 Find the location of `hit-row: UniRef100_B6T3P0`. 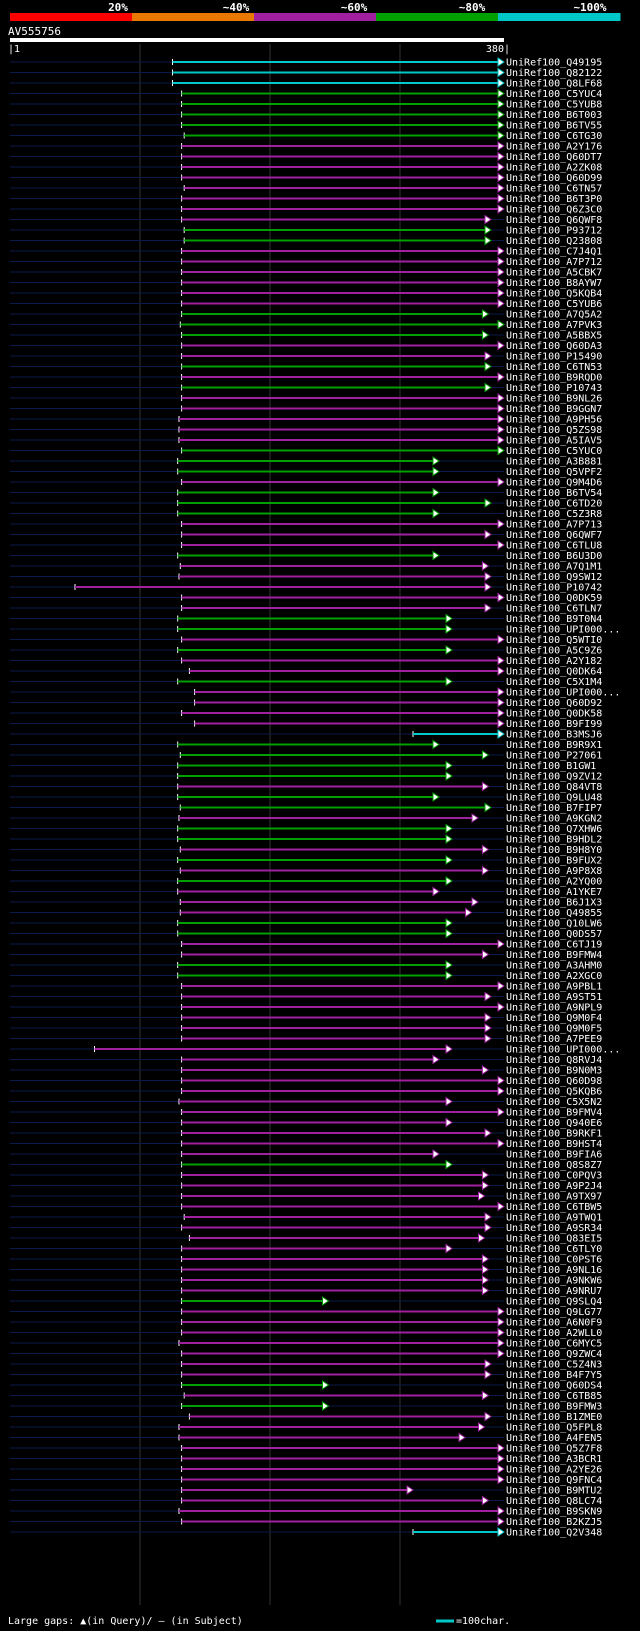

hit-row: UniRef100_B6T3P0 is located at coordinates (306, 199).